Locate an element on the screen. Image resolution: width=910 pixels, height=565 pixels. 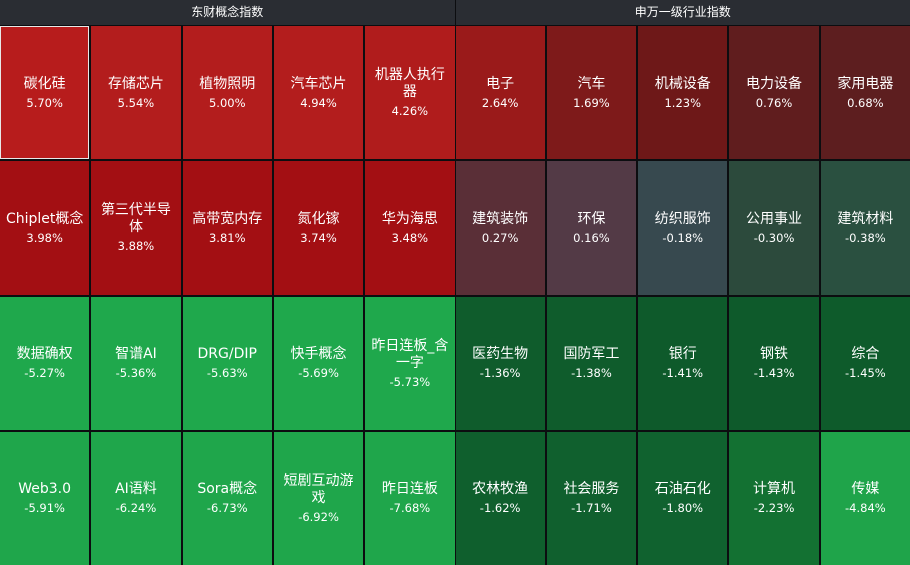
tile-change: -5.73% is located at coordinates (410, 381).